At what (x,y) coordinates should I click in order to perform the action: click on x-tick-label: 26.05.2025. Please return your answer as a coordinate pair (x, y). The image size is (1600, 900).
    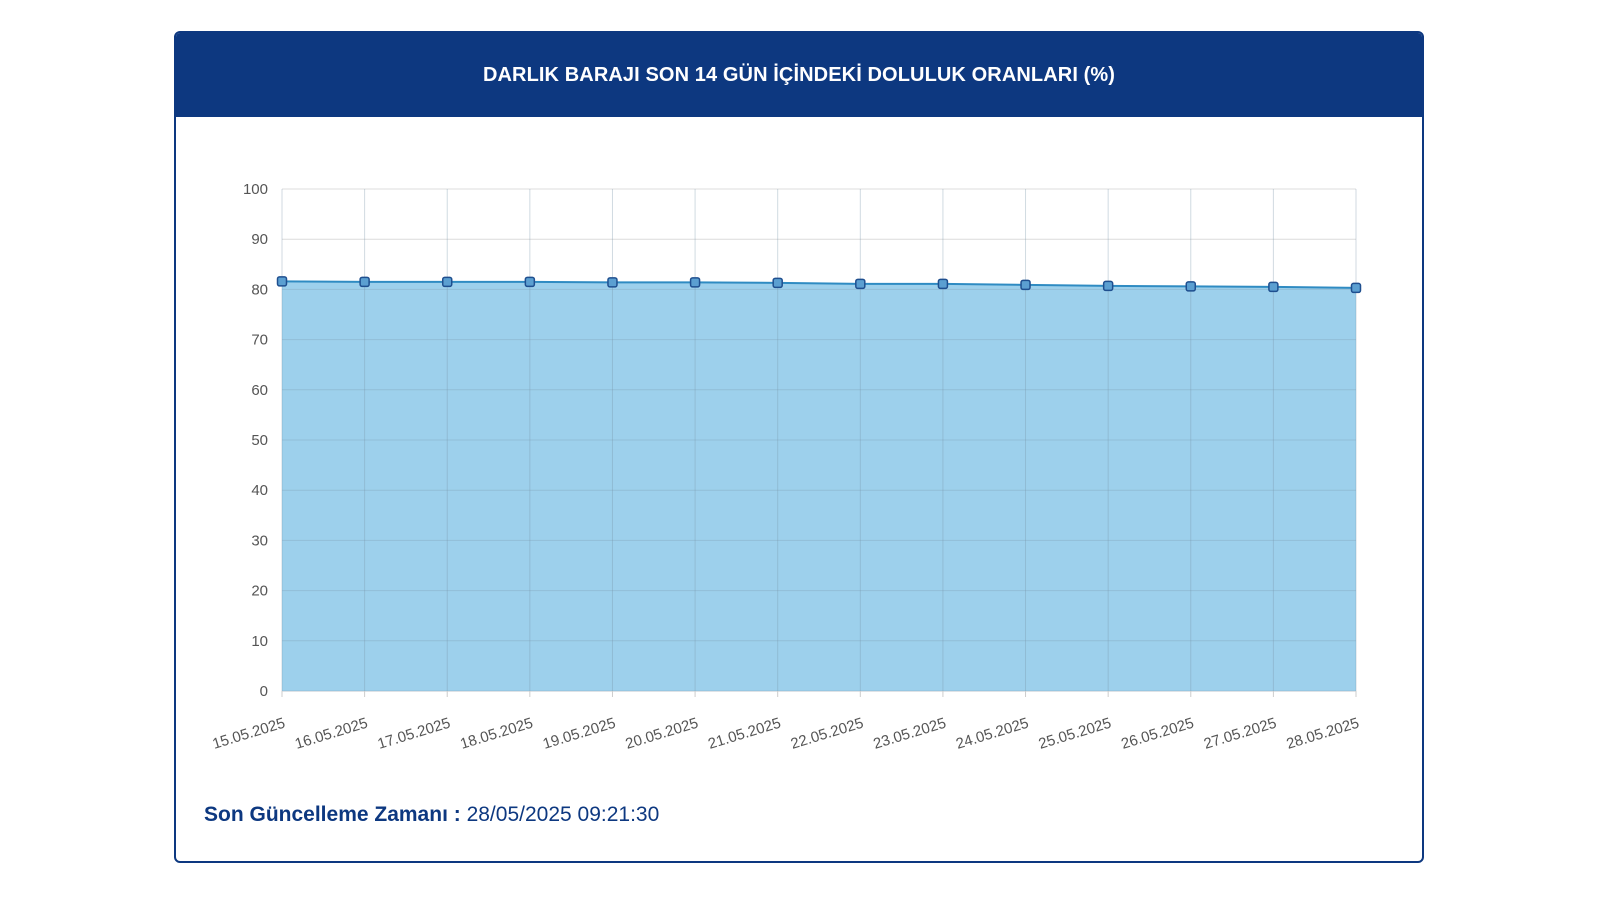
    Looking at the image, I should click on (1157, 734).